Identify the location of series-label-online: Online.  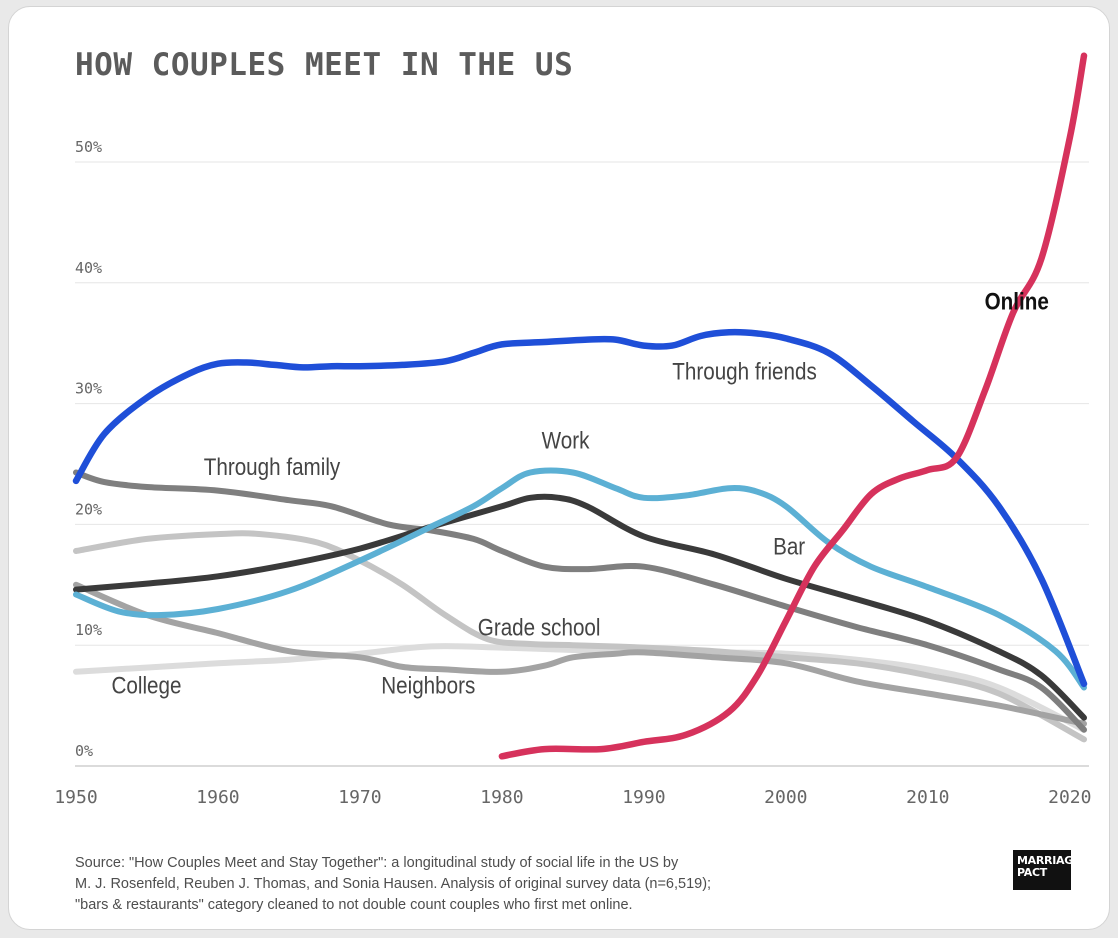
(1017, 301).